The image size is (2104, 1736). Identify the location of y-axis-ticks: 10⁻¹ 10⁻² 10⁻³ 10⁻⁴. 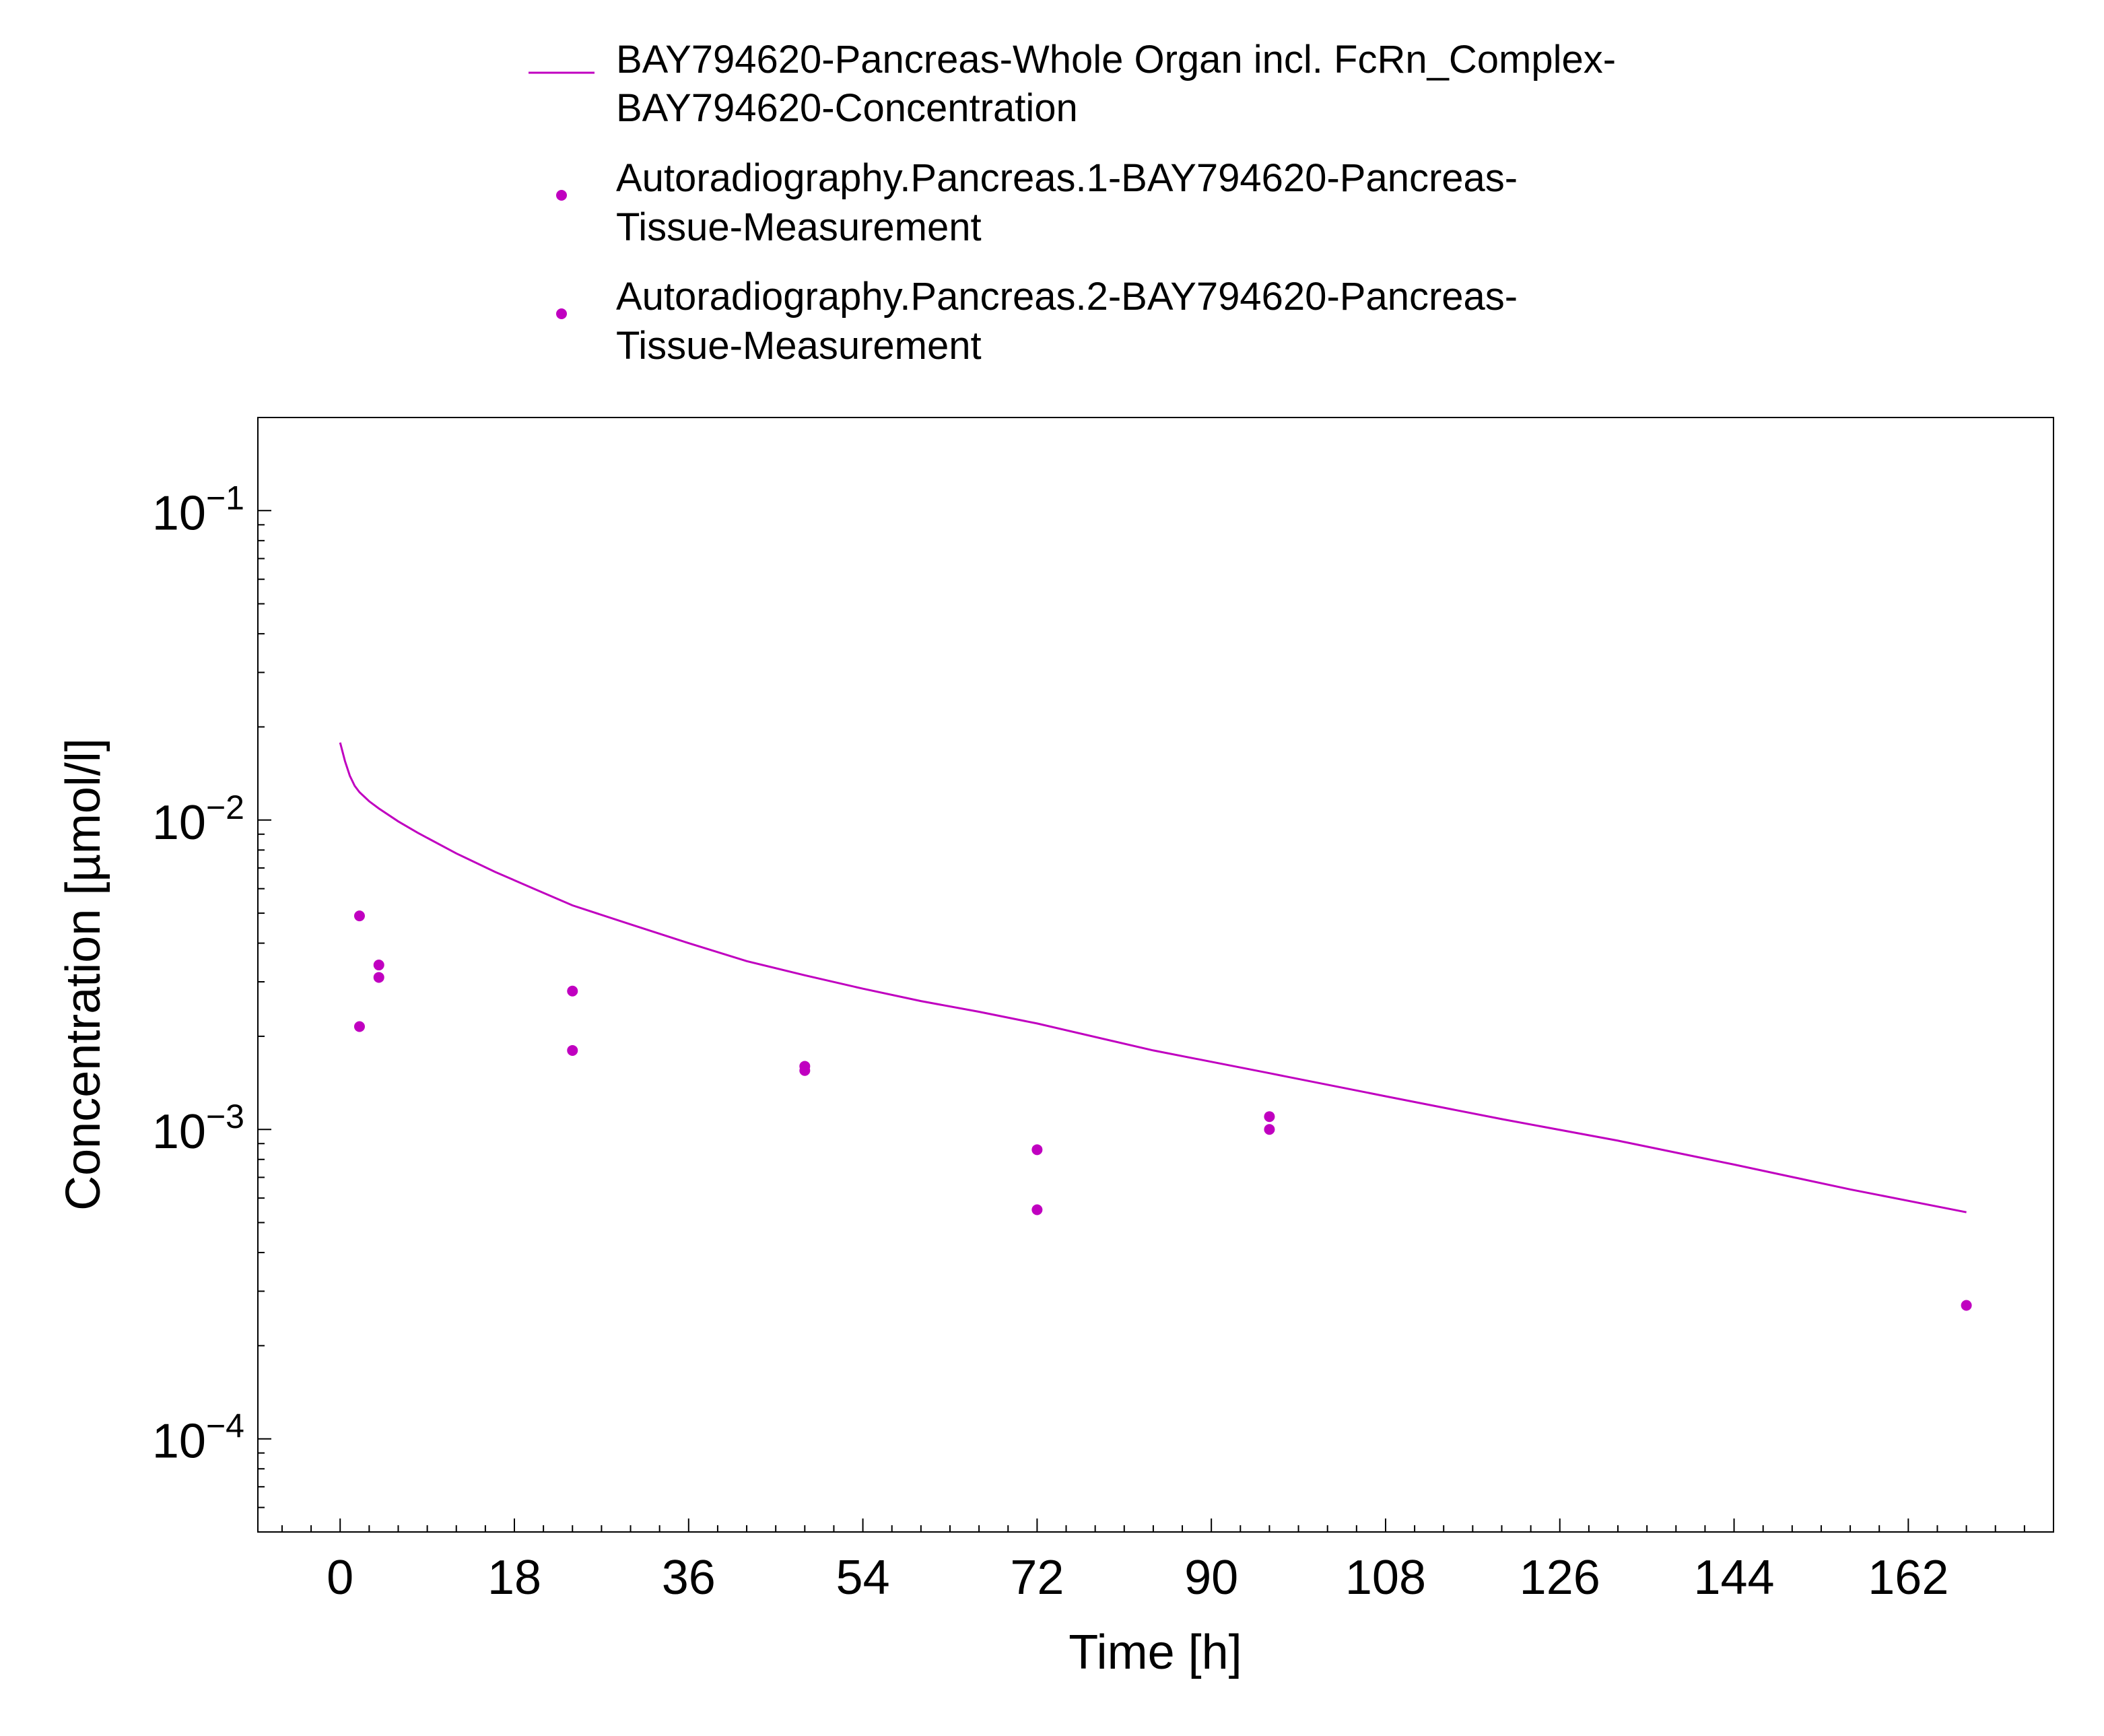
(211, 975).